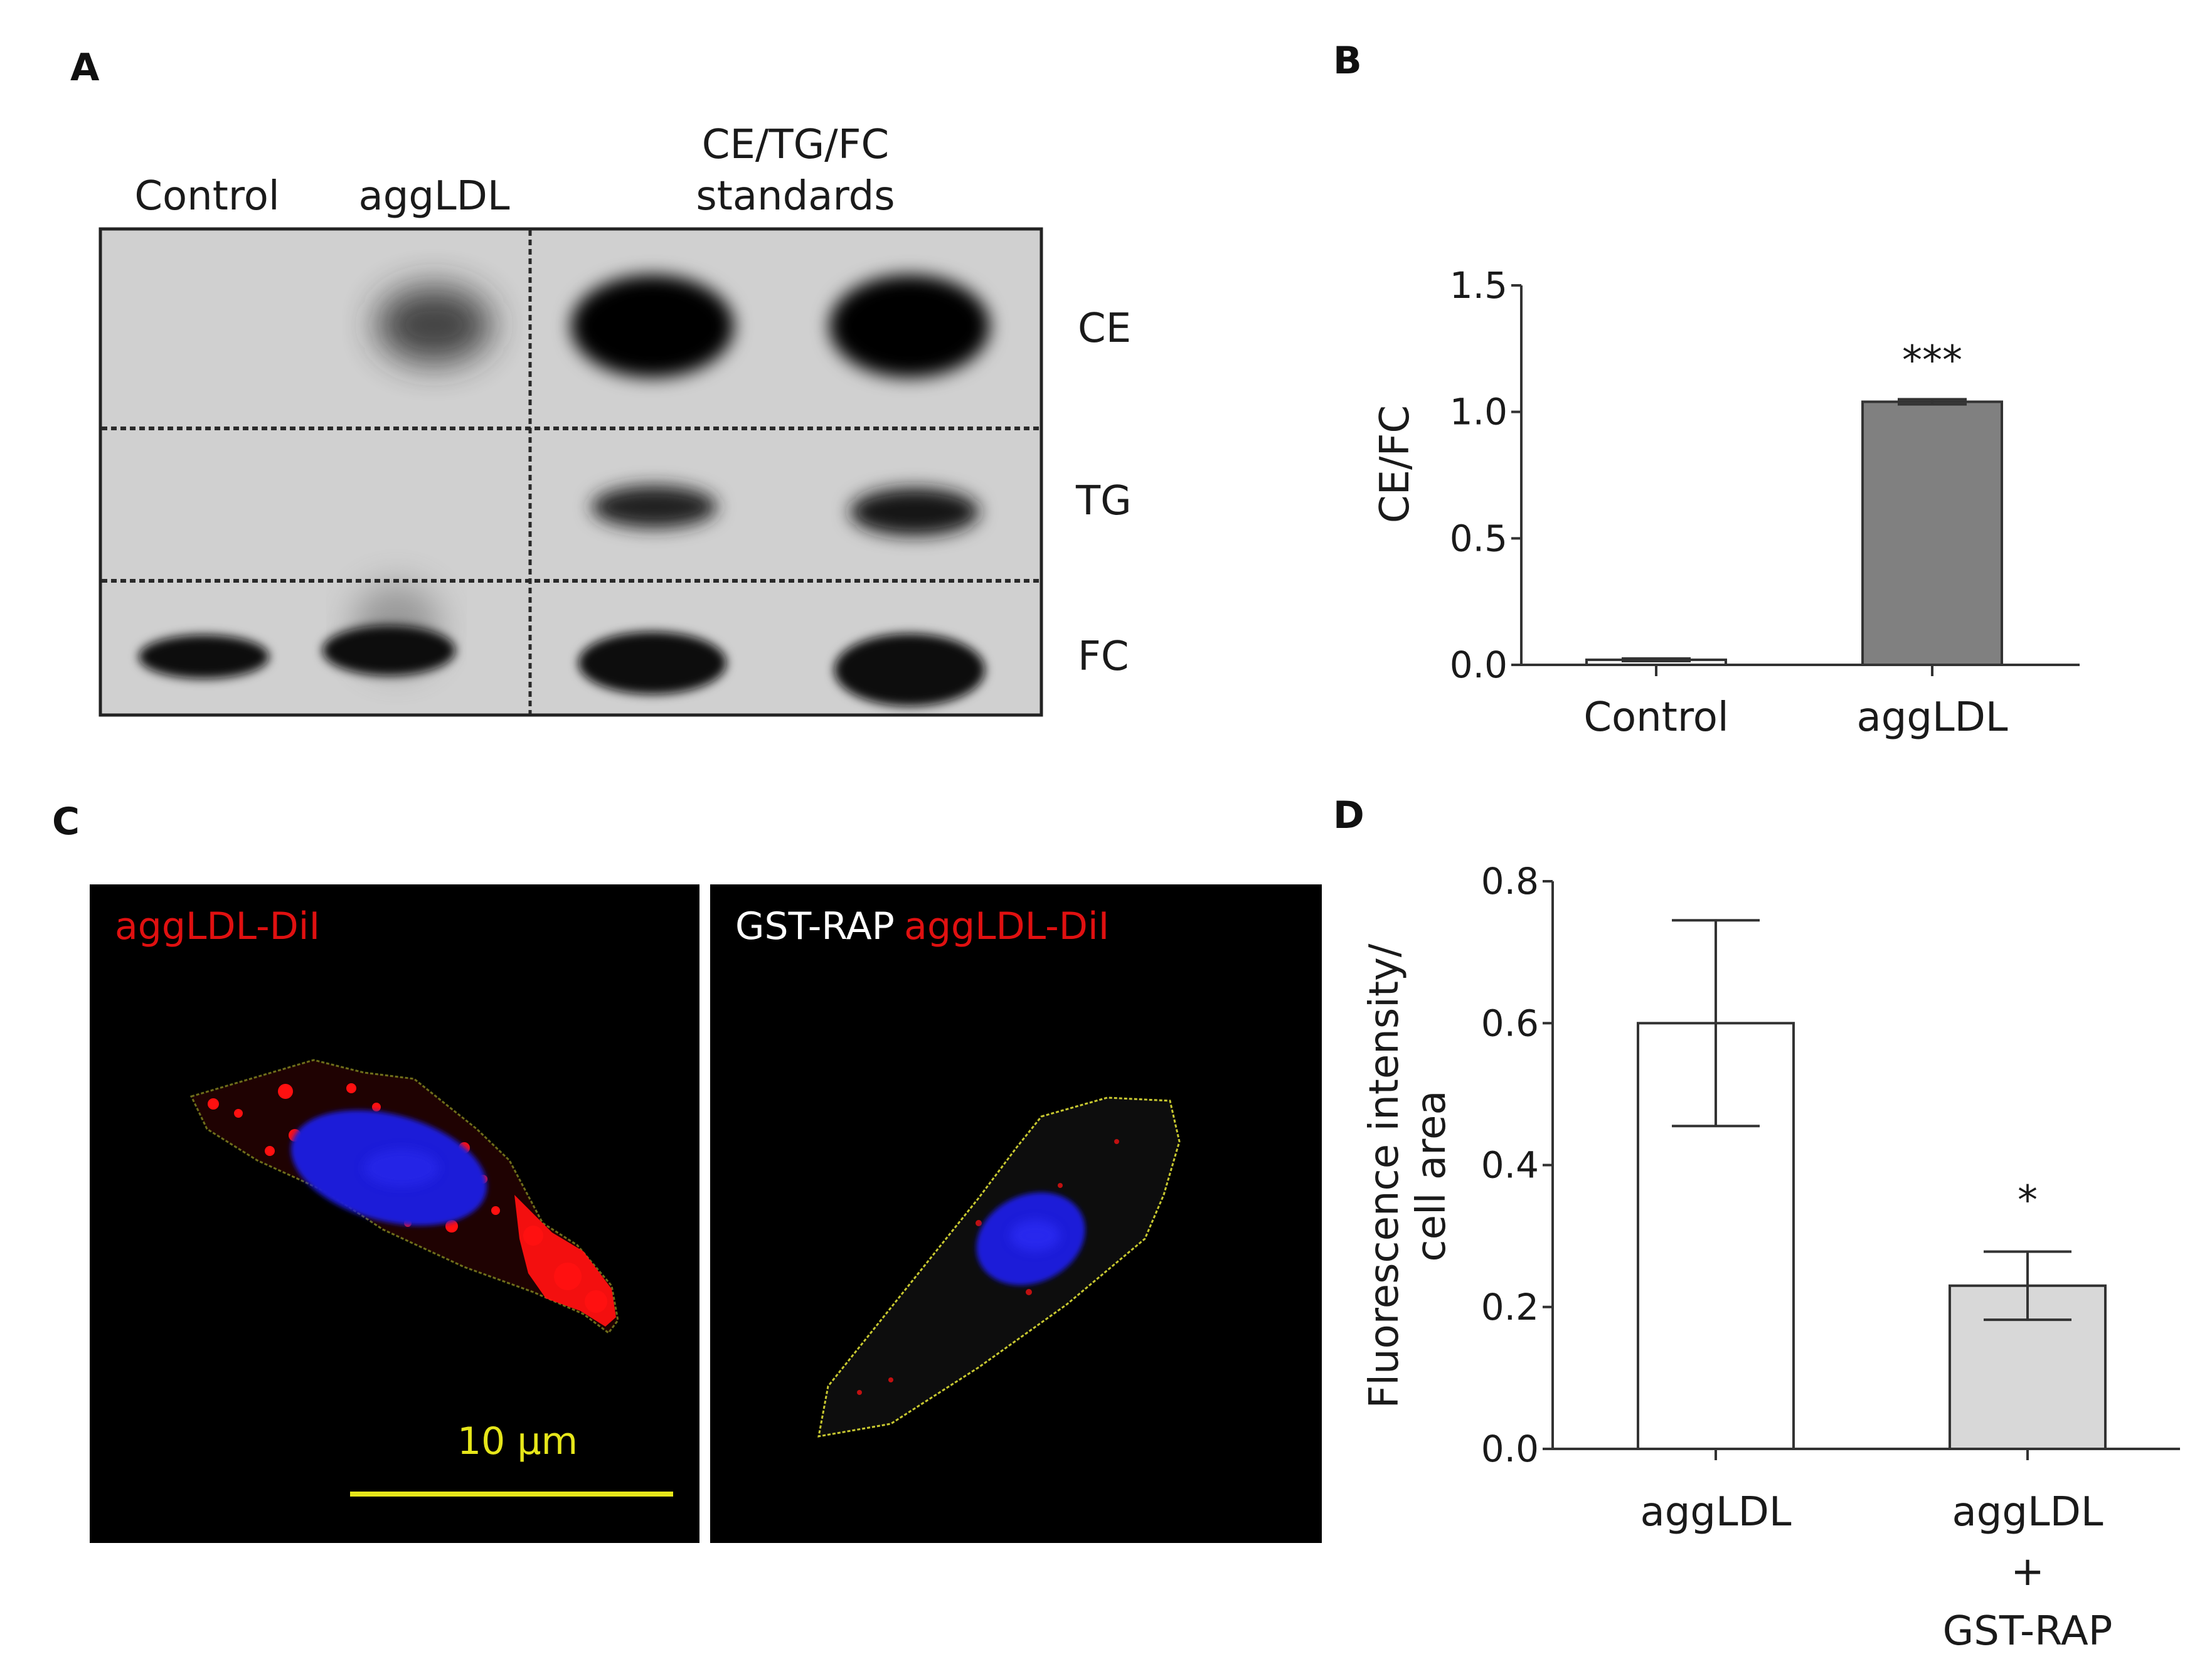 The image size is (2212, 1654). Describe the element at coordinates (434, 325) in the screenshot. I see `ce-spot-aggldl` at that location.